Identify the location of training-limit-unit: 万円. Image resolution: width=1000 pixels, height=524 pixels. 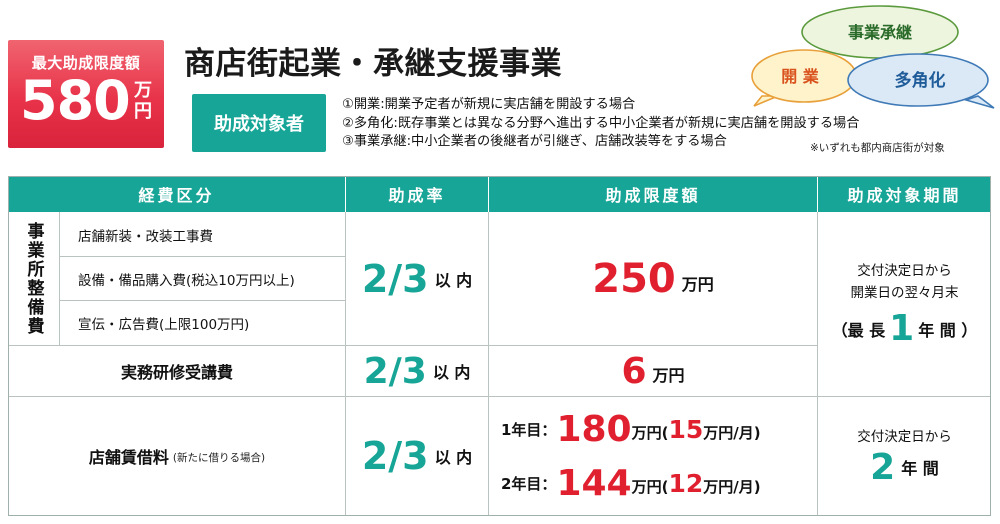
(668, 375).